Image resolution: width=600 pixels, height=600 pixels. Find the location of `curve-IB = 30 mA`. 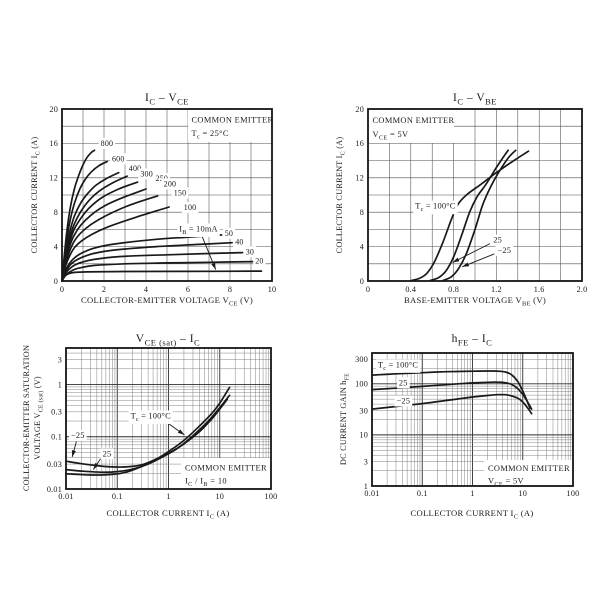

curve-IB = 30 mA is located at coordinates (152, 266).